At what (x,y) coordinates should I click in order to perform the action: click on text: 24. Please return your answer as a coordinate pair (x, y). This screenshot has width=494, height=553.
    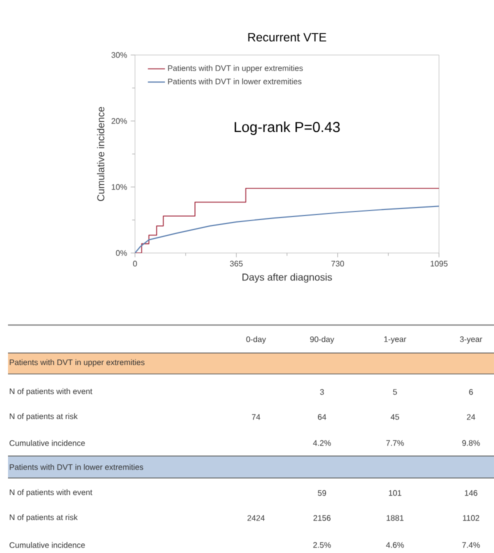
    Looking at the image, I should click on (471, 417).